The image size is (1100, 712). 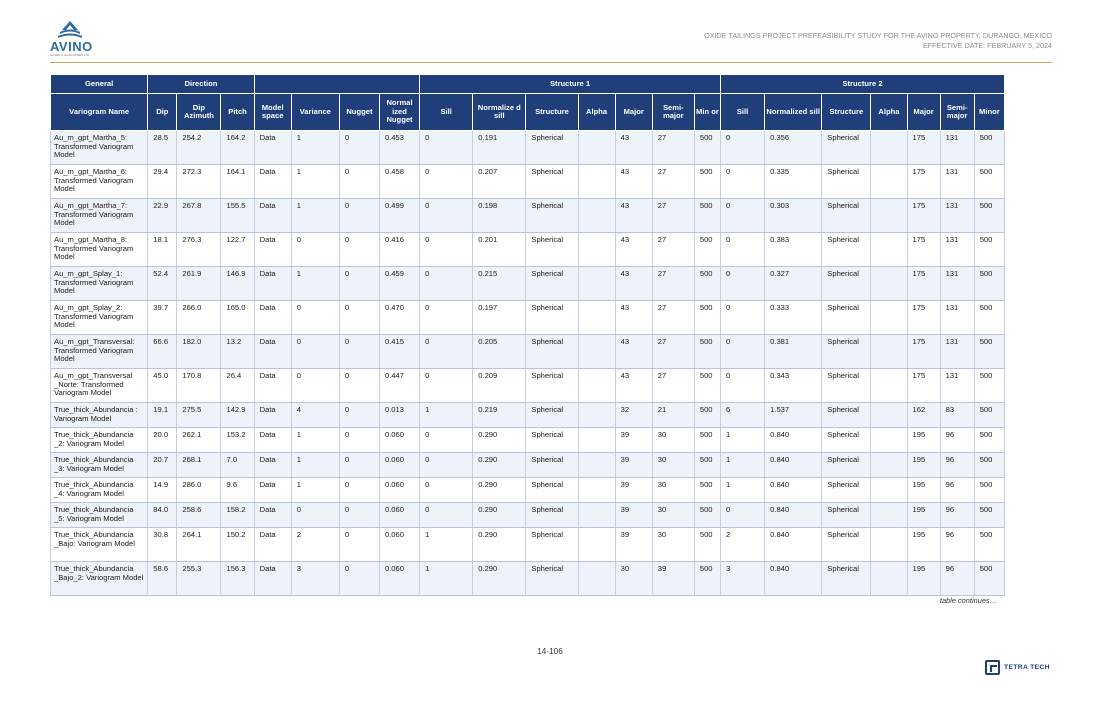 I want to click on tetra-tech-logo: TETRA TECH, so click(x=1020, y=669).